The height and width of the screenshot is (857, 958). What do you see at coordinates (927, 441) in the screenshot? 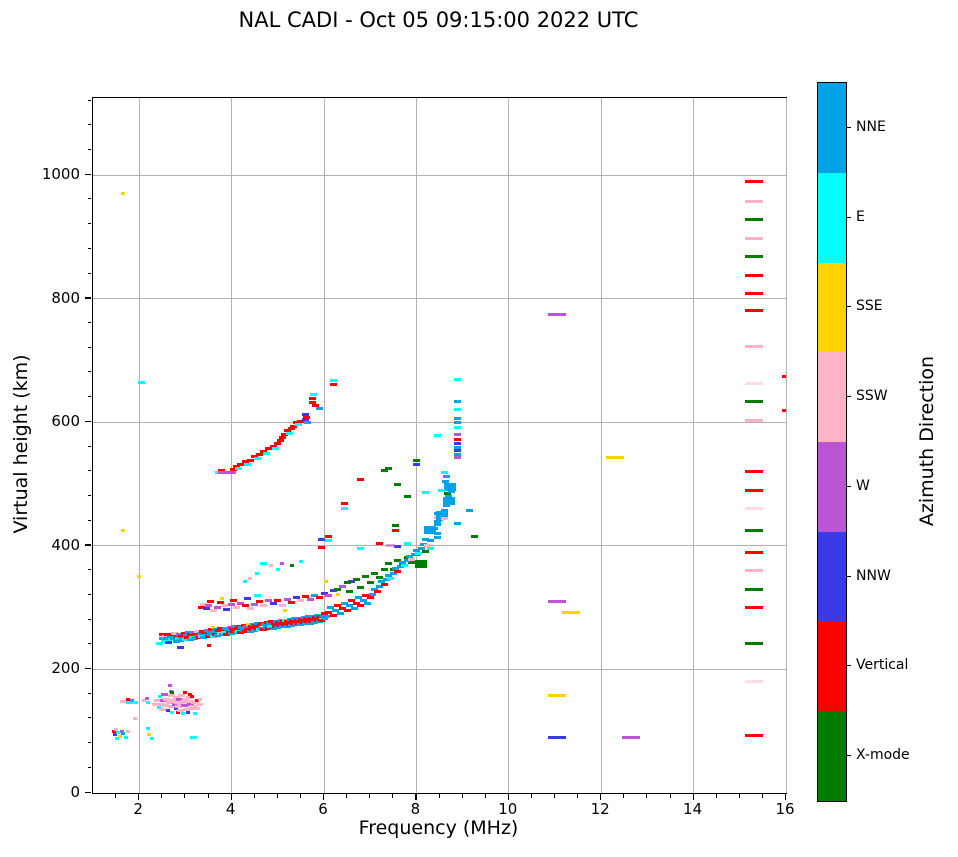
I see `colorbar-title: Azimuth Direction` at bounding box center [927, 441].